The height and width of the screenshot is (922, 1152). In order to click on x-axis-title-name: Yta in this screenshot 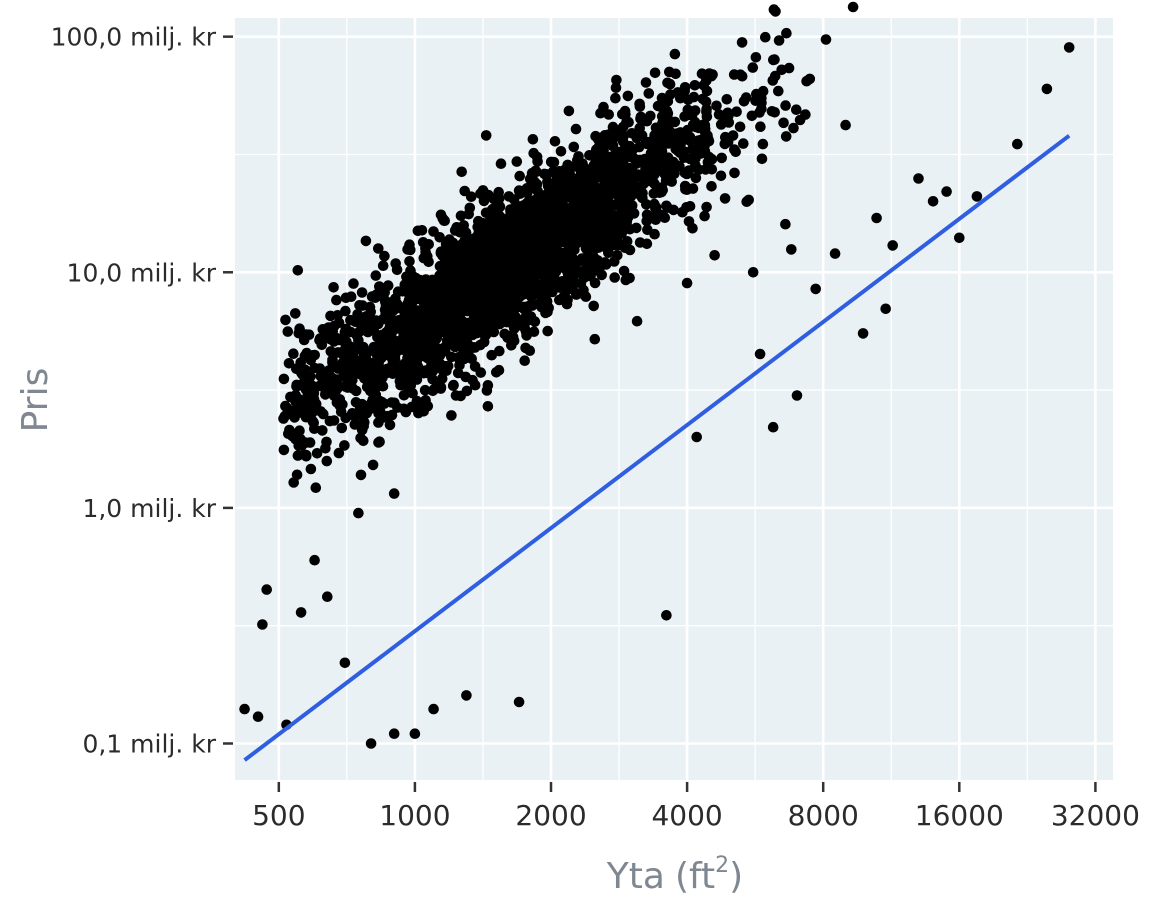, I will do `click(635, 876)`.